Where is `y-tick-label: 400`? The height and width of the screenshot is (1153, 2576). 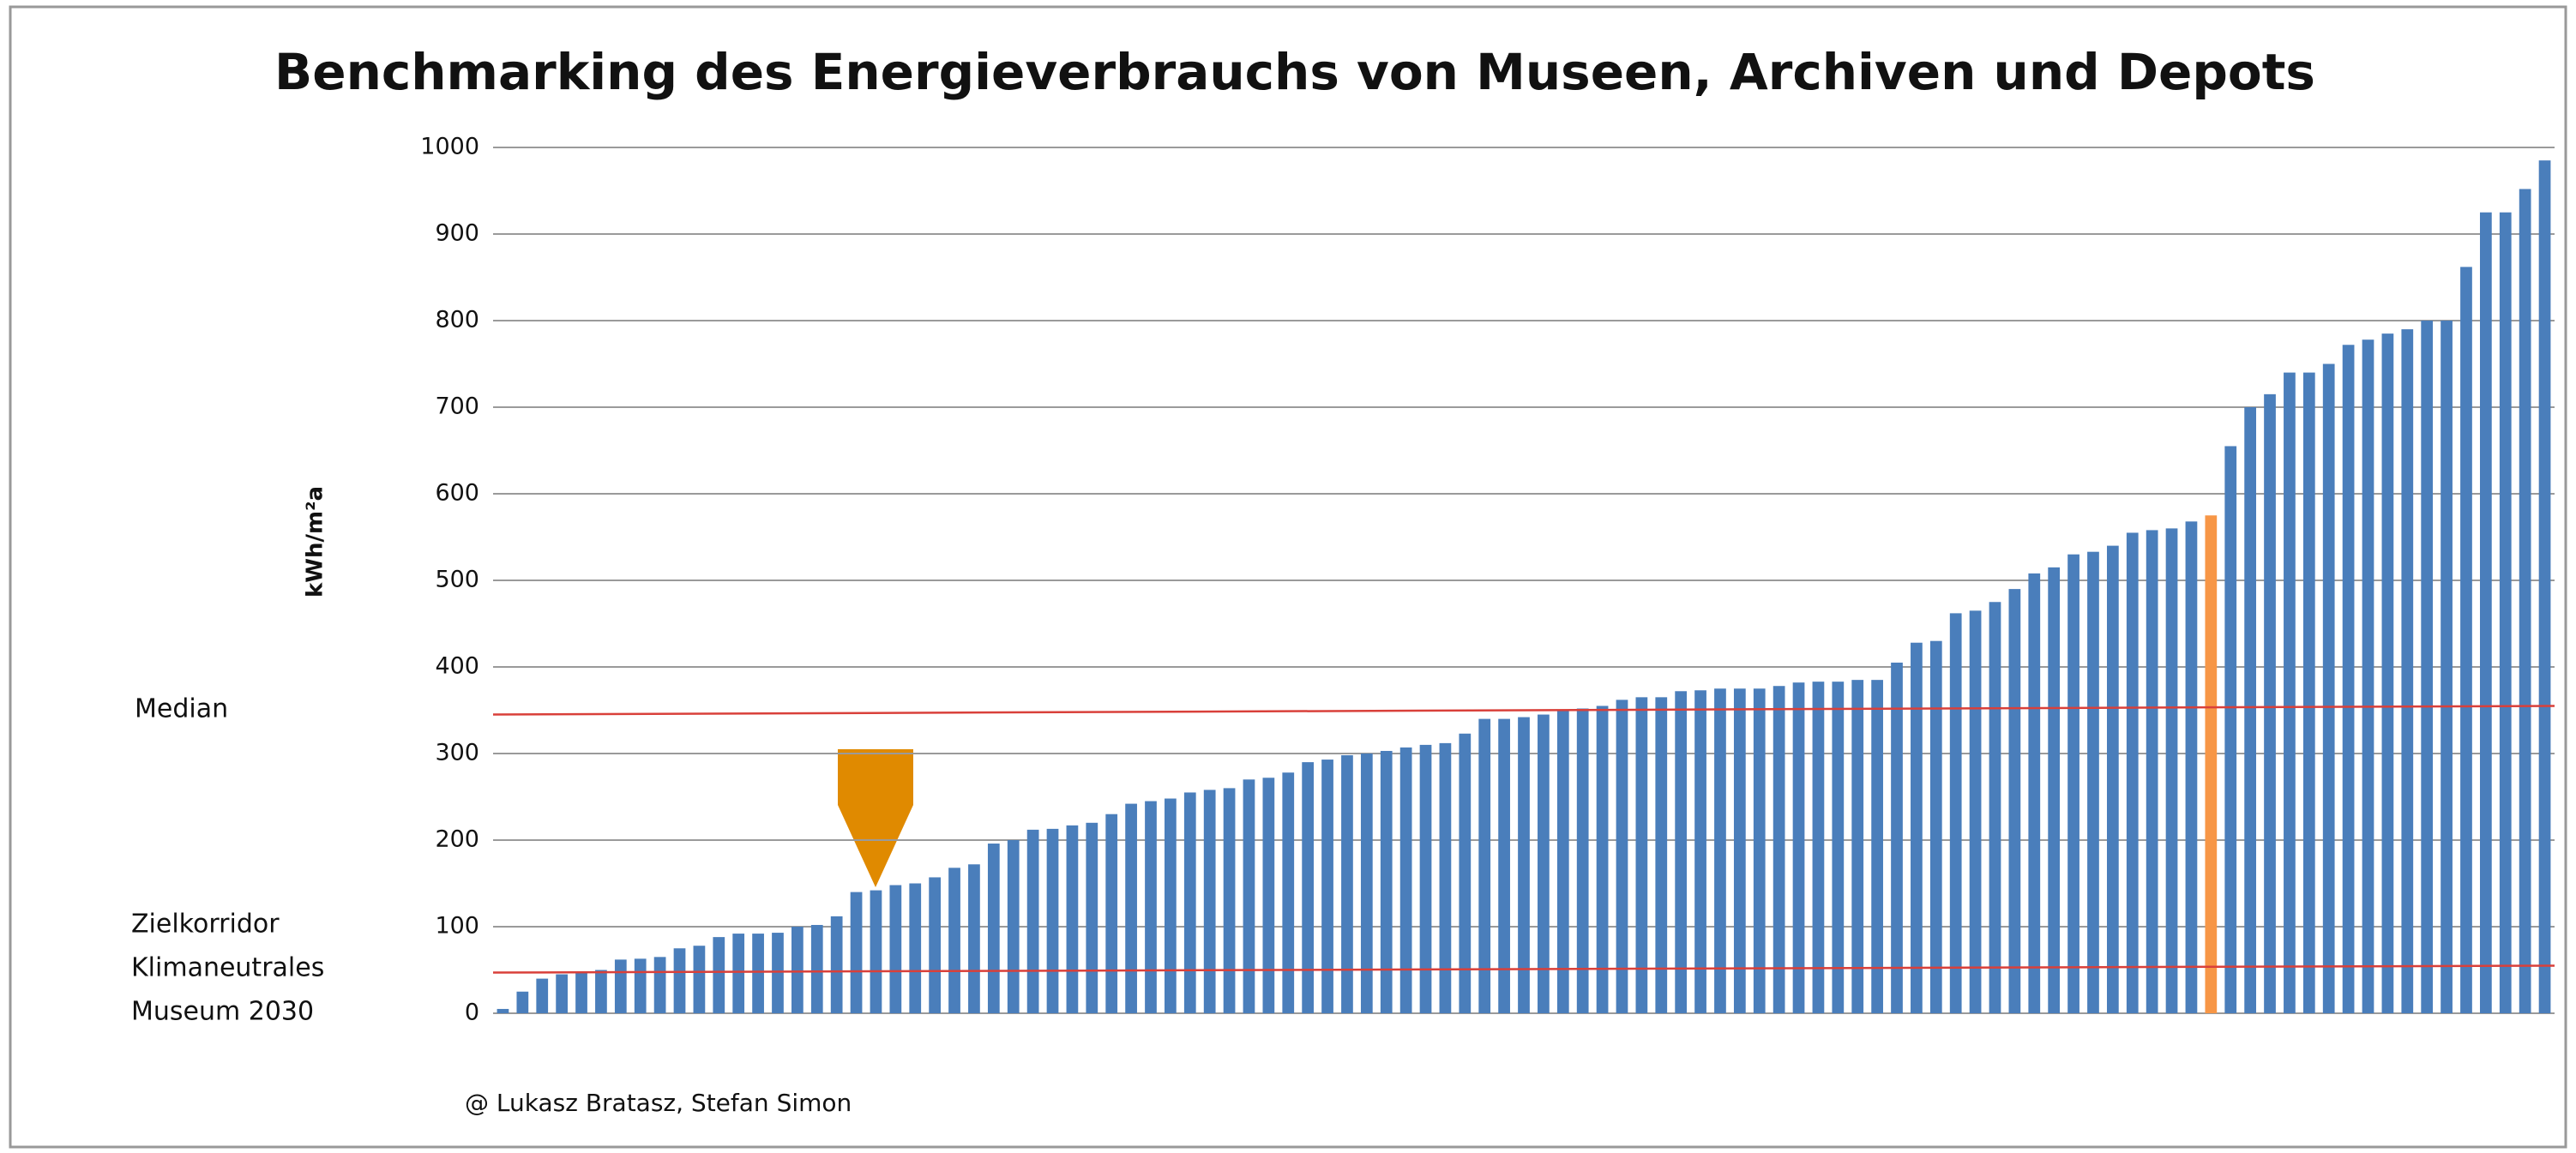
y-tick-label: 400 is located at coordinates (457, 666).